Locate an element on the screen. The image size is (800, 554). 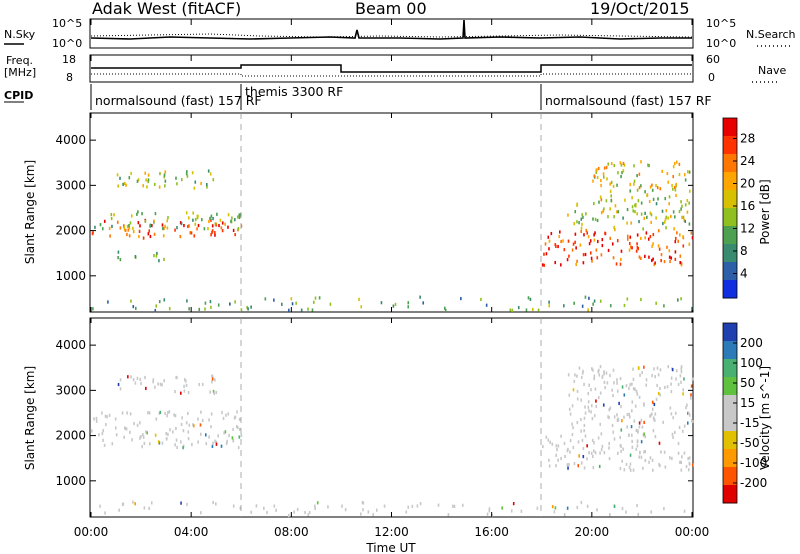
xtick-label: 04:00 is located at coordinates (191, 532).